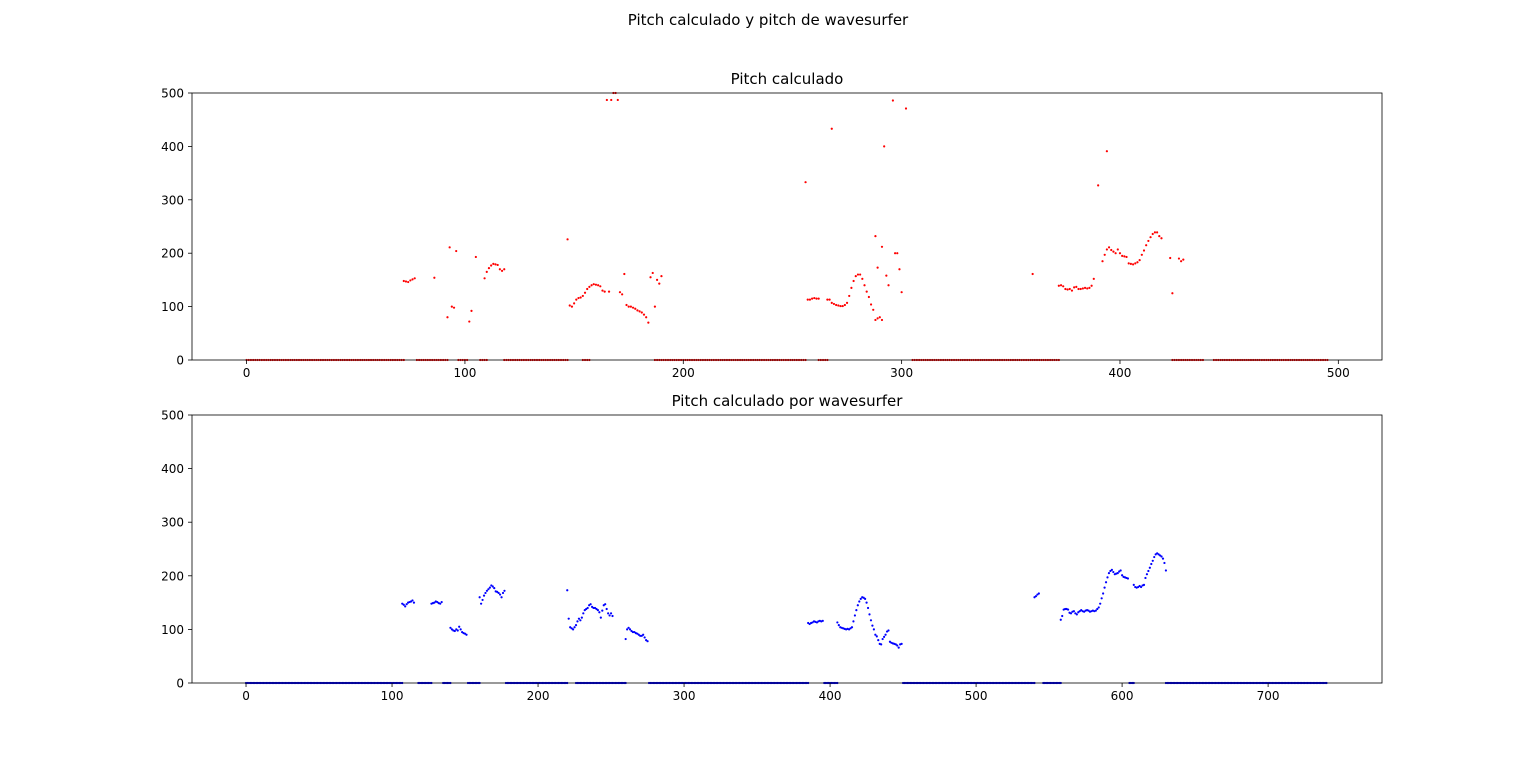  Describe the element at coordinates (768, 20) in the screenshot. I see `figure-suptitle: Pitch calculado y pitch de wavesurfer` at that location.